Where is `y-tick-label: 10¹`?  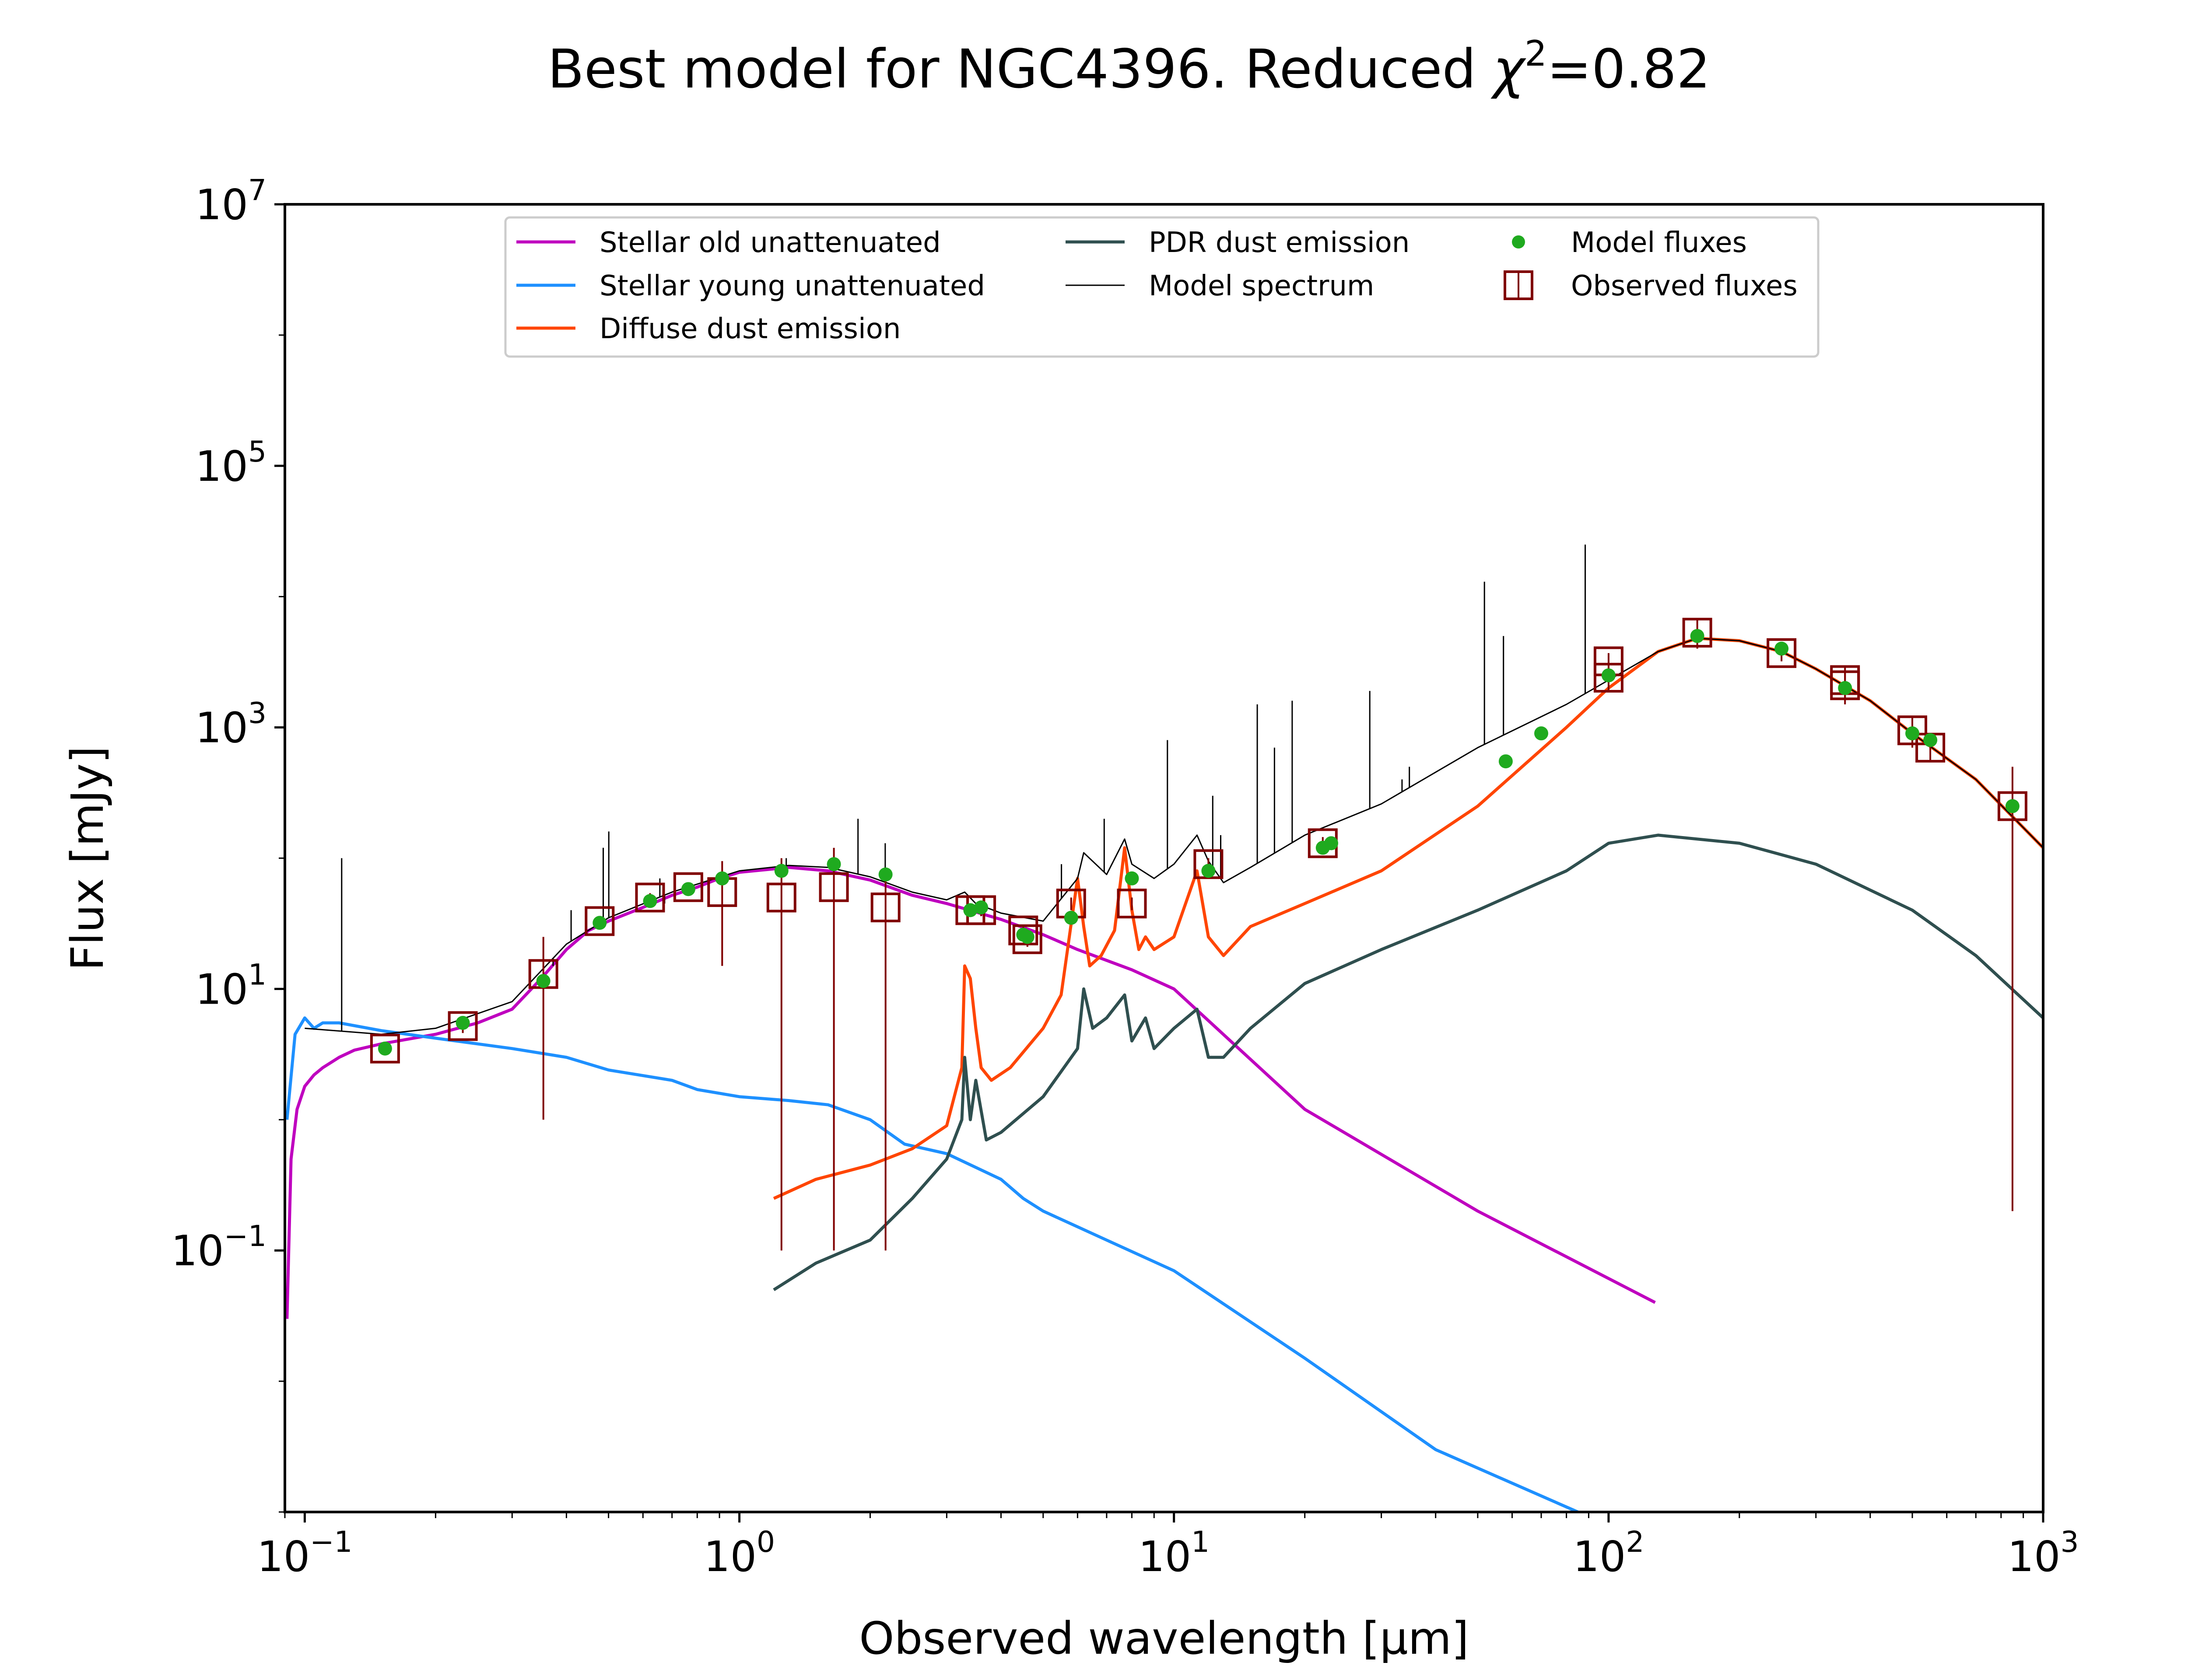
y-tick-label: 10¹ is located at coordinates (230, 986).